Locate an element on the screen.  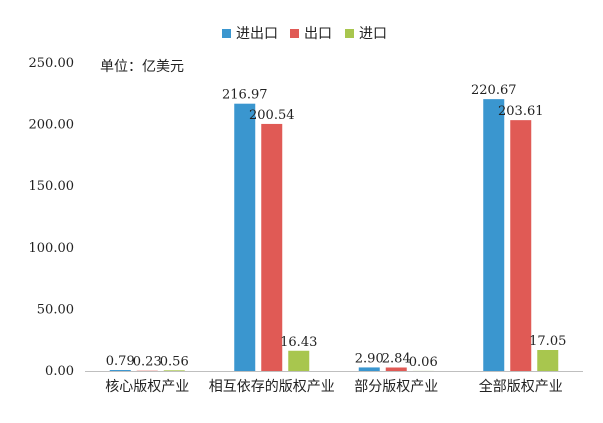
y-tick-label: 150.00 is located at coordinates (52, 186).